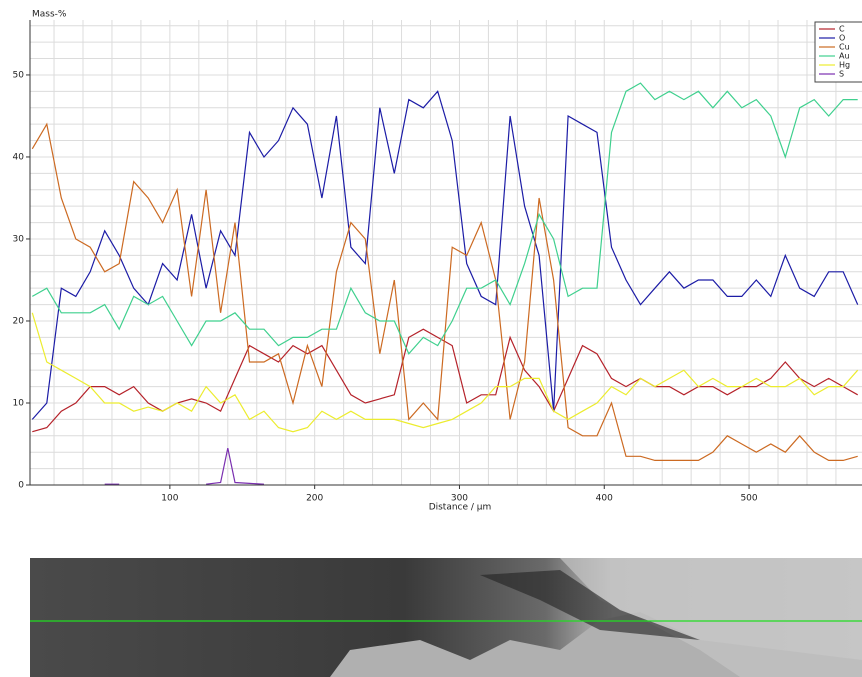  Describe the element at coordinates (21, 486) in the screenshot. I see `y-tick-label: 0` at that location.